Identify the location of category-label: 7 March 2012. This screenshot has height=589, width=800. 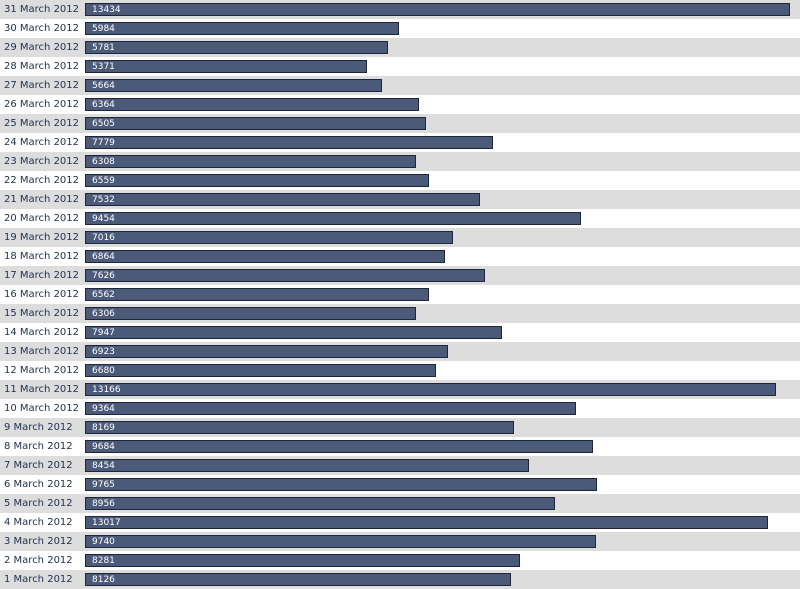
(38, 465).